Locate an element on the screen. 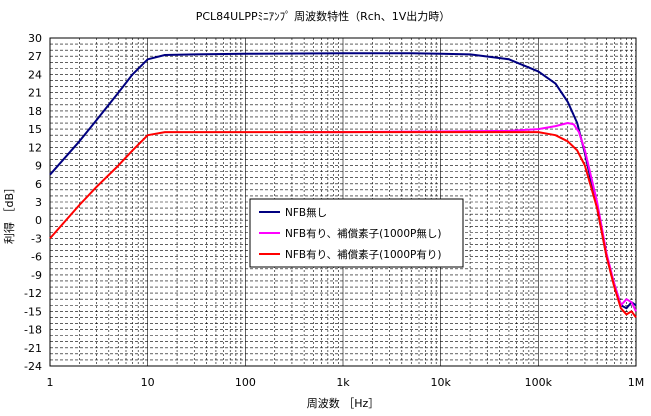 The width and height of the screenshot is (651, 416). y-tick-label: -3 is located at coordinates (36, 238).